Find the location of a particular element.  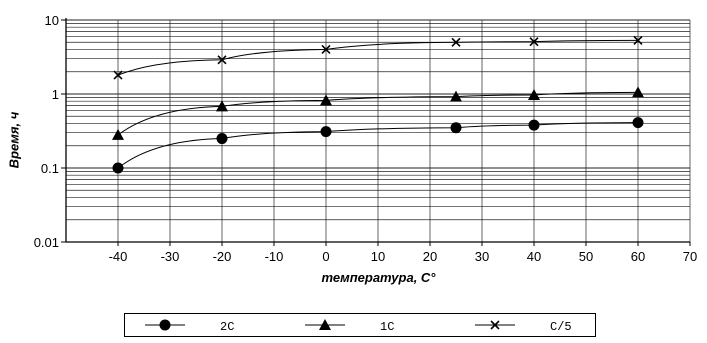

y-axis-label-wrap: Время, ч is located at coordinates (15, 140).